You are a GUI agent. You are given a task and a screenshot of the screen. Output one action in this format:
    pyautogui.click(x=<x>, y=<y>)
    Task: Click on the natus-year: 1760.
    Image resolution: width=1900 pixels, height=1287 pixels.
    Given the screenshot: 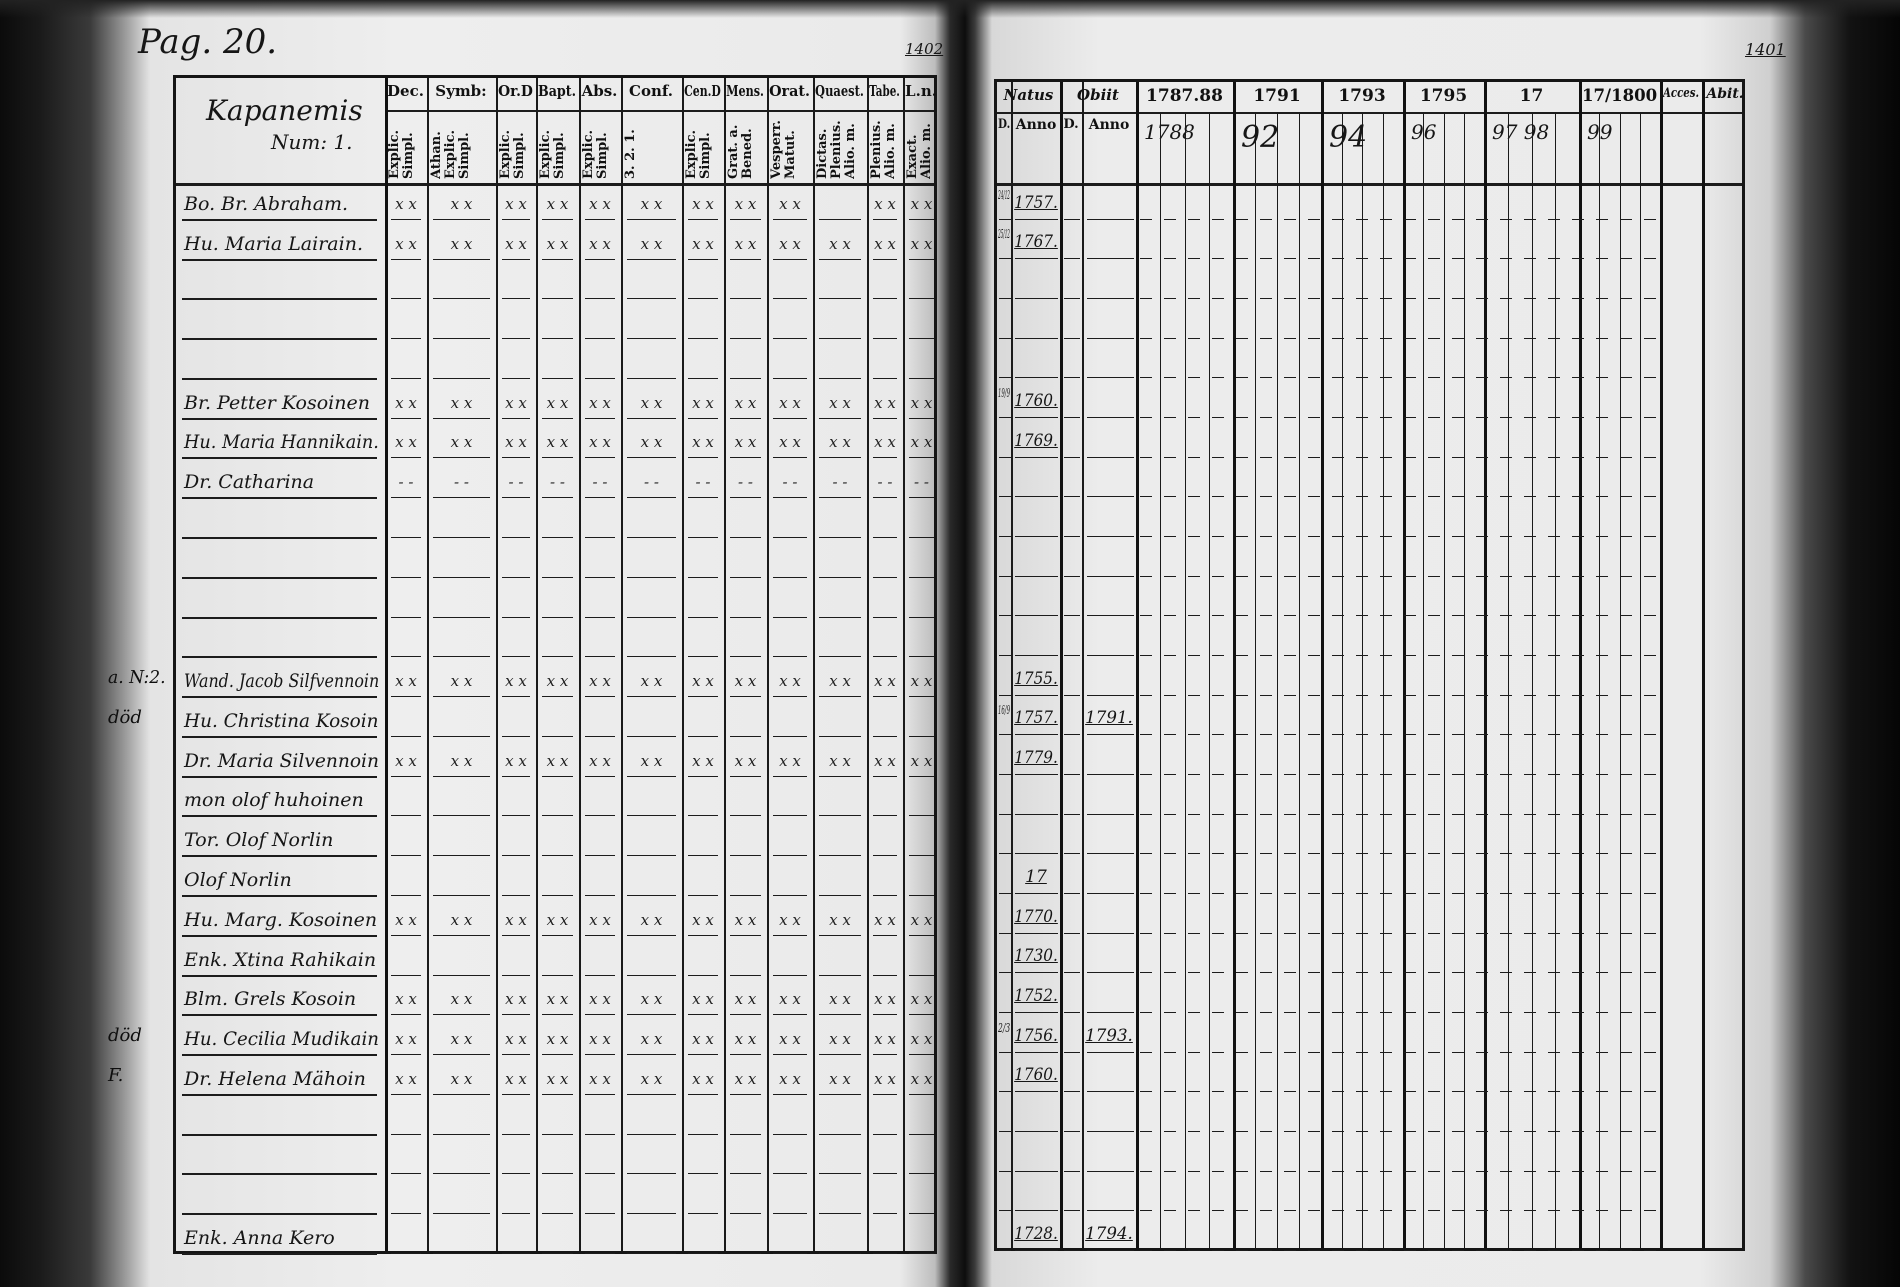 What is the action you would take?
    pyautogui.click(x=1036, y=1075)
    